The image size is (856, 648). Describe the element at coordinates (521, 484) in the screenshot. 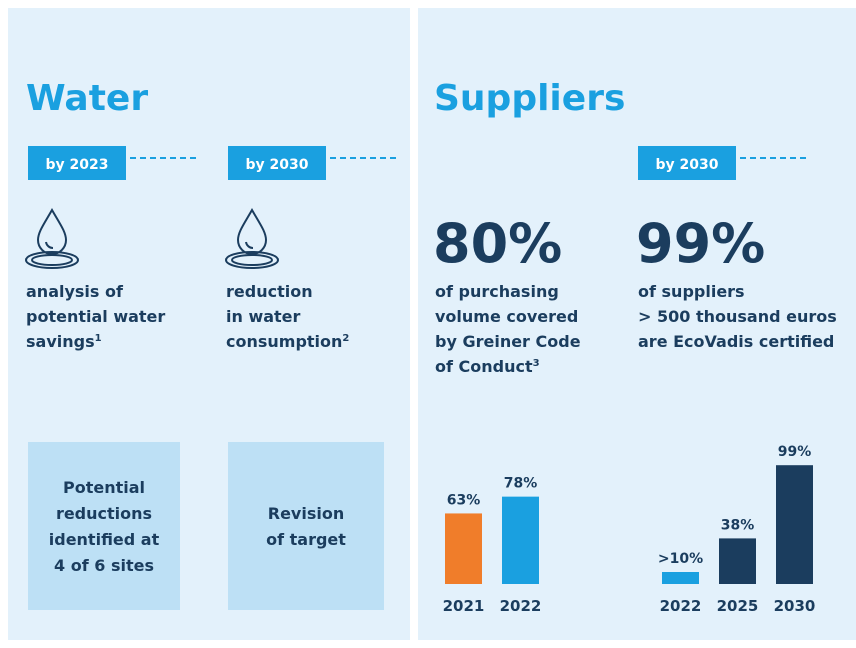

I see `value-label: 78%` at that location.